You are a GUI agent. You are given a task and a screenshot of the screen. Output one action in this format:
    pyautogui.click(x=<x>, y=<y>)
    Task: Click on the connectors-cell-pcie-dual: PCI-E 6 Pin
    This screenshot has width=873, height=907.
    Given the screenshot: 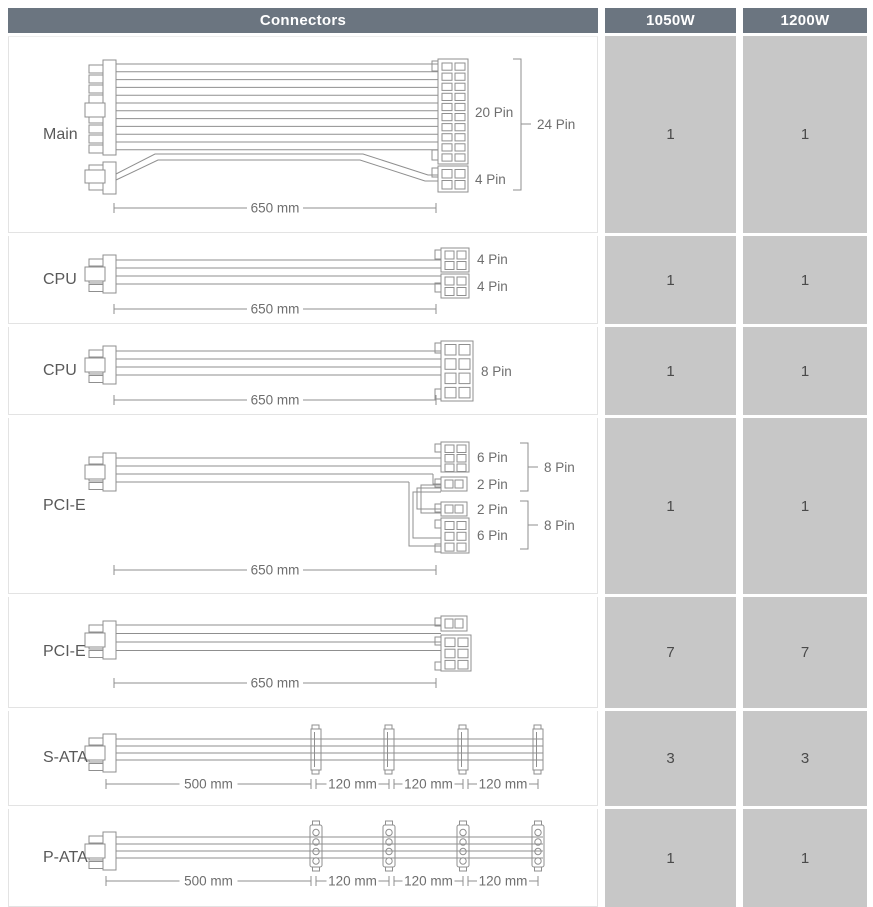 What is the action you would take?
    pyautogui.click(x=303, y=506)
    